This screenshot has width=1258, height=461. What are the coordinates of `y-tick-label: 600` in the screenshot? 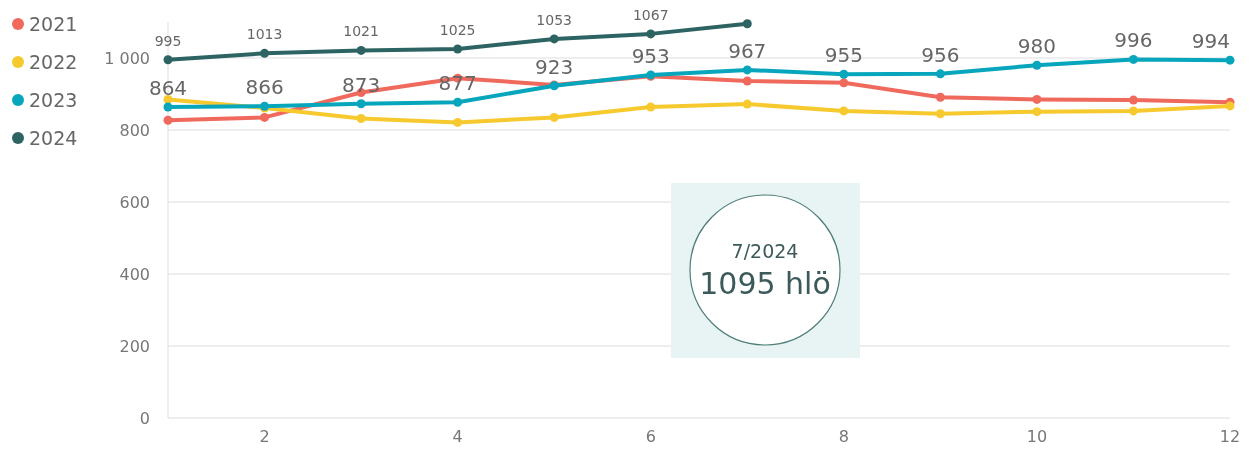 It's located at (134, 202).